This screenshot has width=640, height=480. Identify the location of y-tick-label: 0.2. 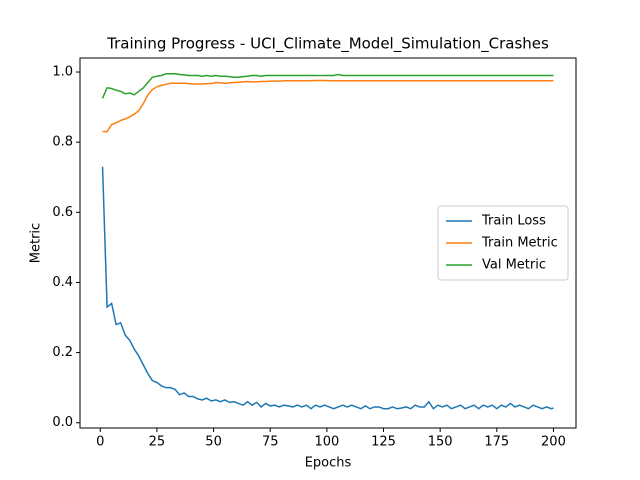
(62, 352).